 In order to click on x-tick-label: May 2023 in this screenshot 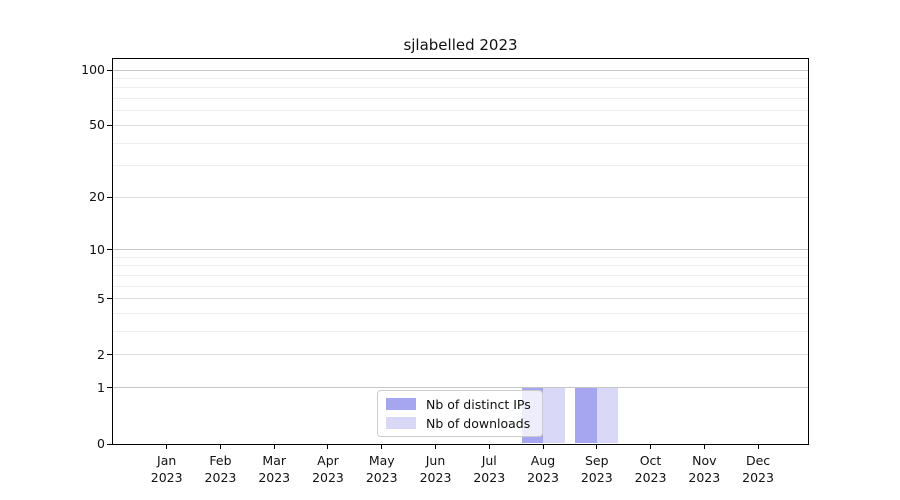, I will do `click(382, 469)`.